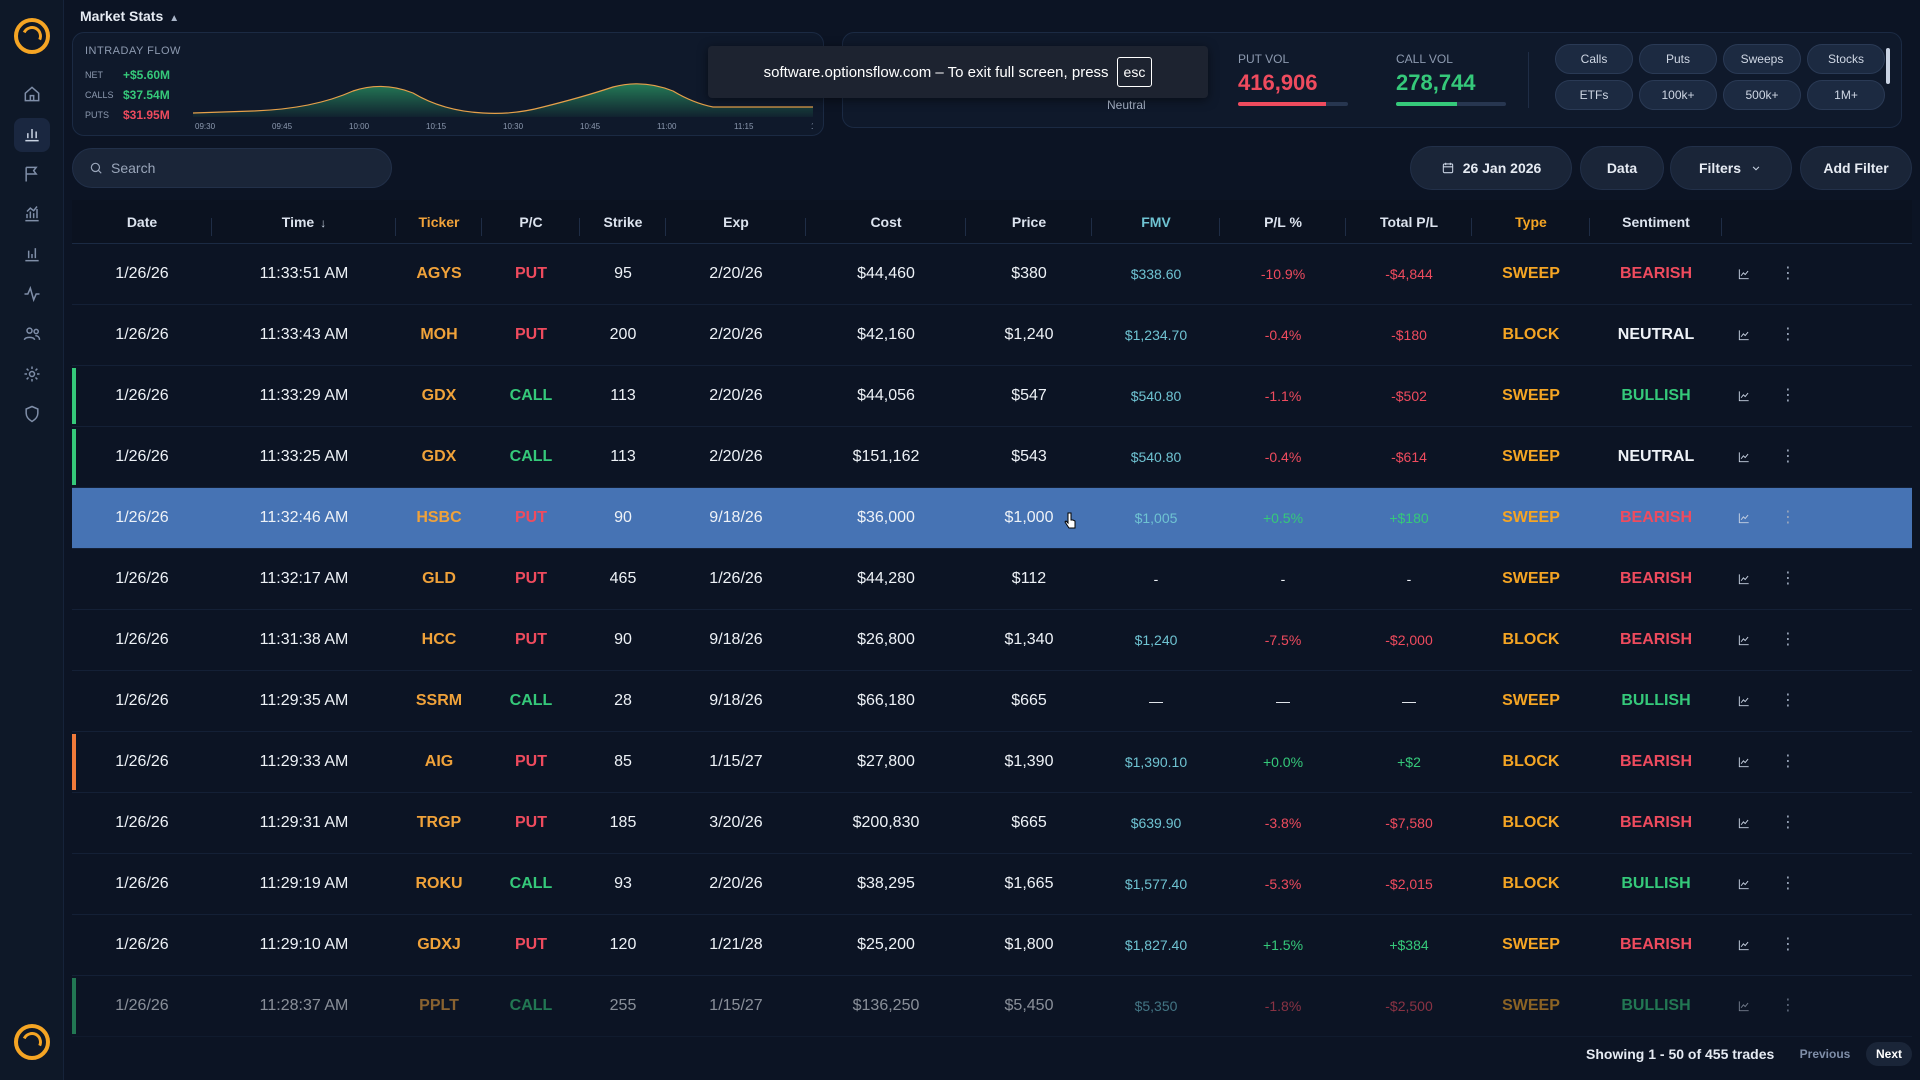 Image resolution: width=1920 pixels, height=1080 pixels. Describe the element at coordinates (1846, 95) in the screenshot. I see `filter-chip-1m: 1M+` at that location.